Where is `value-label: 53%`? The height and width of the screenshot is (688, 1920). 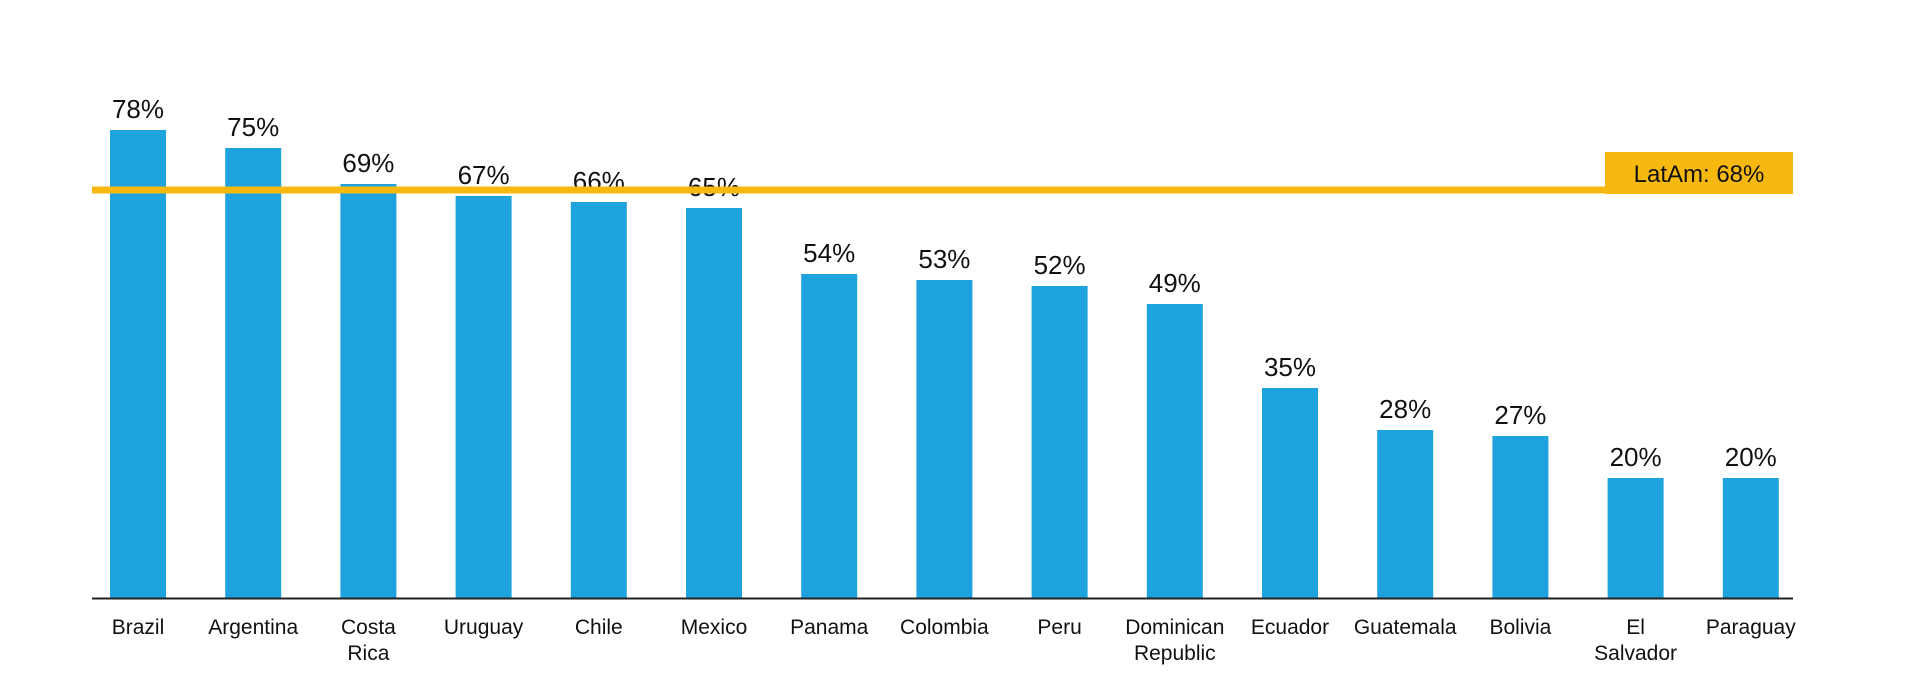 value-label: 53% is located at coordinates (944, 259).